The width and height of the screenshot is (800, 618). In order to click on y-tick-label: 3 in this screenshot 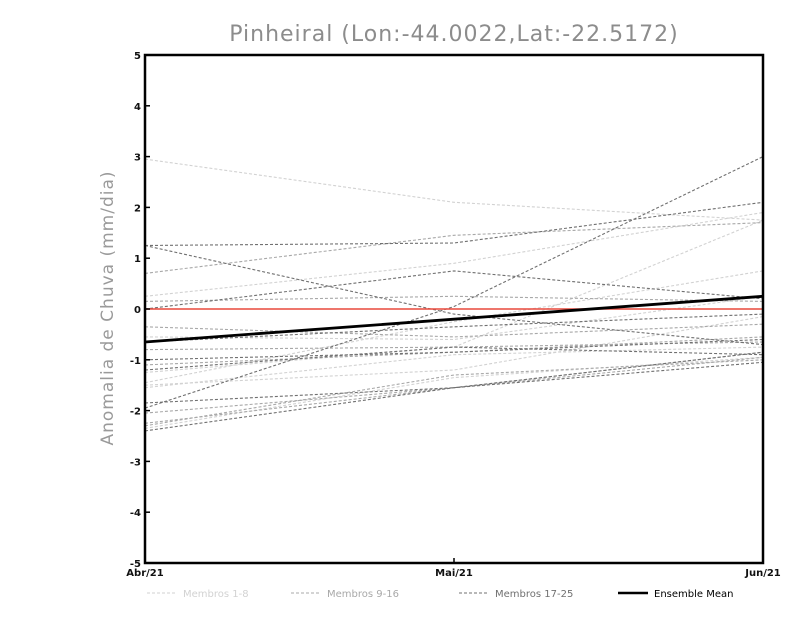, I will do `click(137, 158)`.